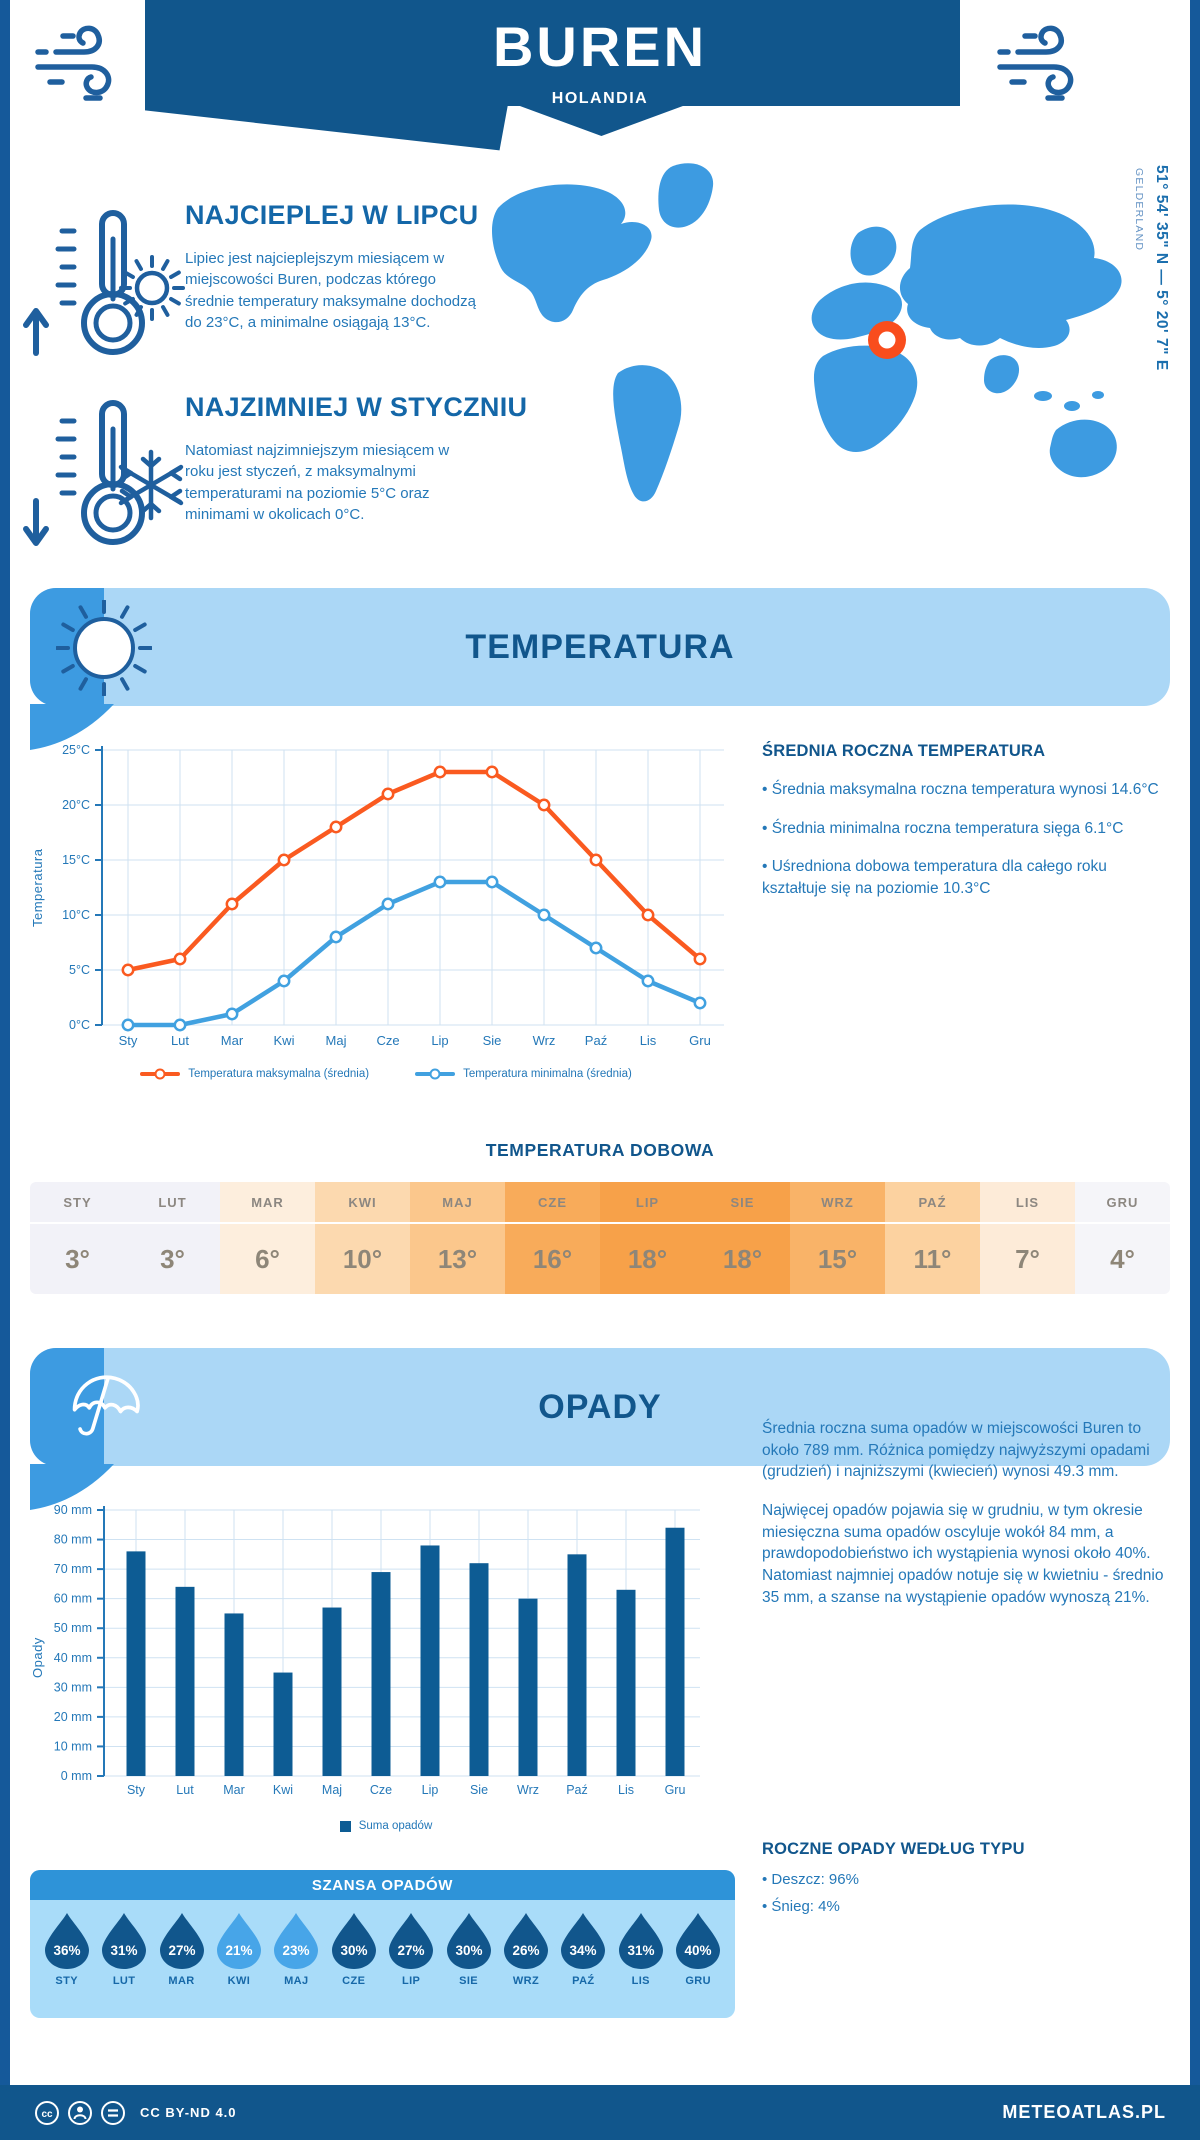 The image size is (1200, 2140). What do you see at coordinates (296, 1949) in the screenshot?
I see `chance-drop: 23% MAJ` at bounding box center [296, 1949].